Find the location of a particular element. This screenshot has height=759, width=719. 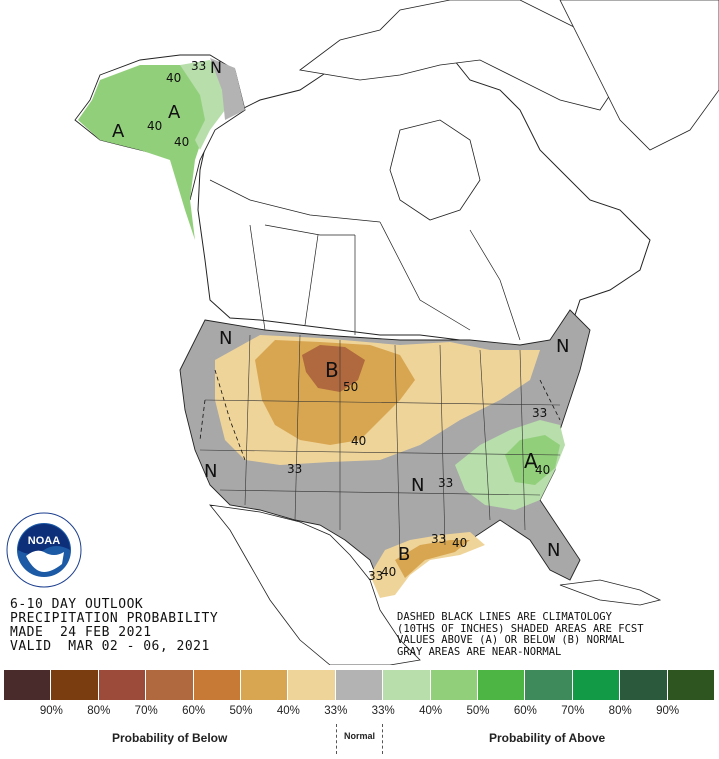

east-label-a: A is located at coordinates (531, 461).